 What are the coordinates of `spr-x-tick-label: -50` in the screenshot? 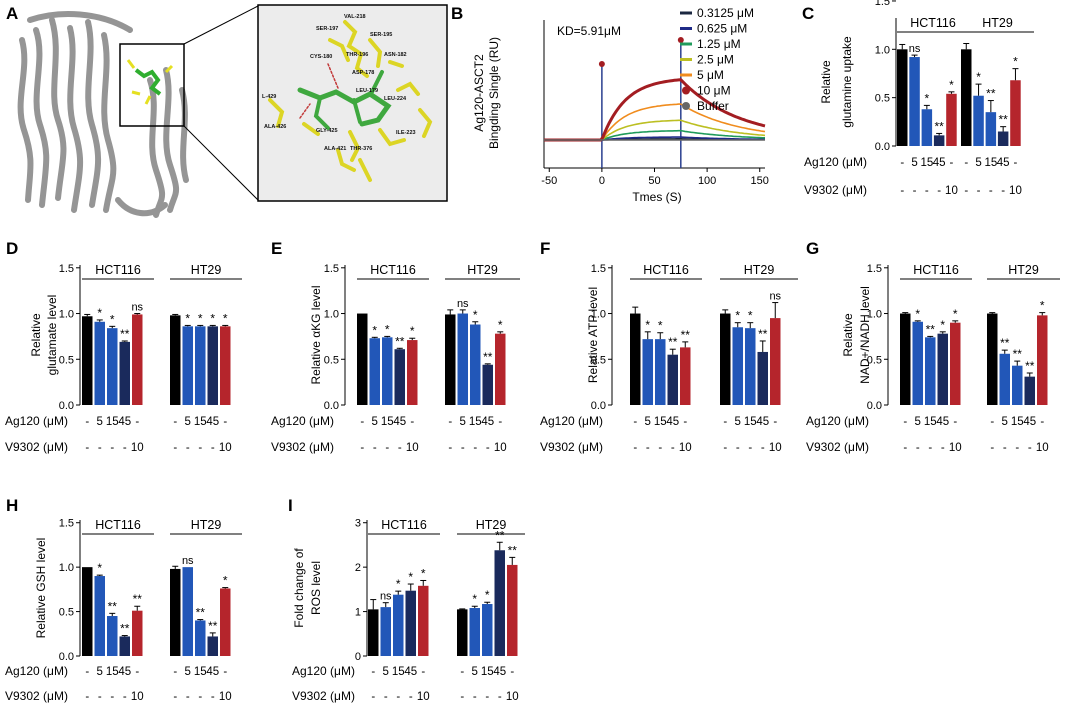 It's located at (549, 181).